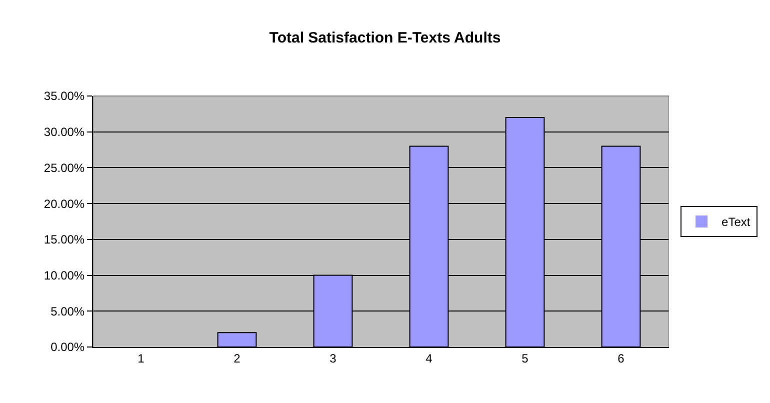 Image resolution: width=770 pixels, height=403 pixels. Describe the element at coordinates (333, 358) in the screenshot. I see `x-tick-label: 3` at that location.